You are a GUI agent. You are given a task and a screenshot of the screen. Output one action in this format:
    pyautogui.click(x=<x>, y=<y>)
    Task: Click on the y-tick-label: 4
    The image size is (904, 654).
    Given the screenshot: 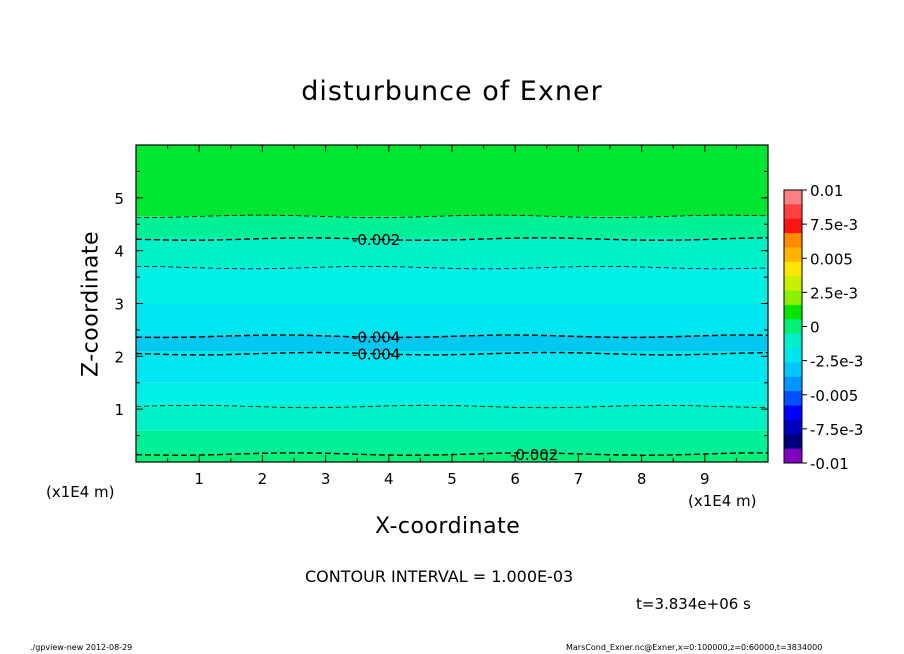 What is the action you would take?
    pyautogui.click(x=119, y=252)
    